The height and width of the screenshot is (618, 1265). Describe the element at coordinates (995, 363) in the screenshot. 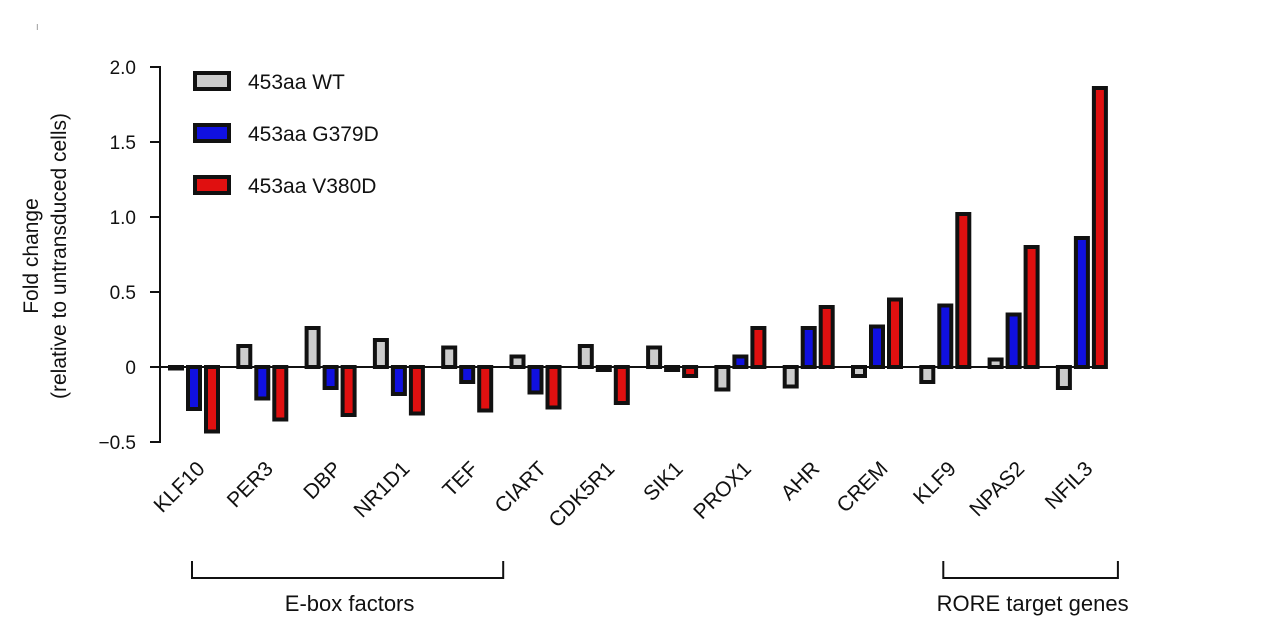

I see `bar-npas2-453aa-wt` at that location.